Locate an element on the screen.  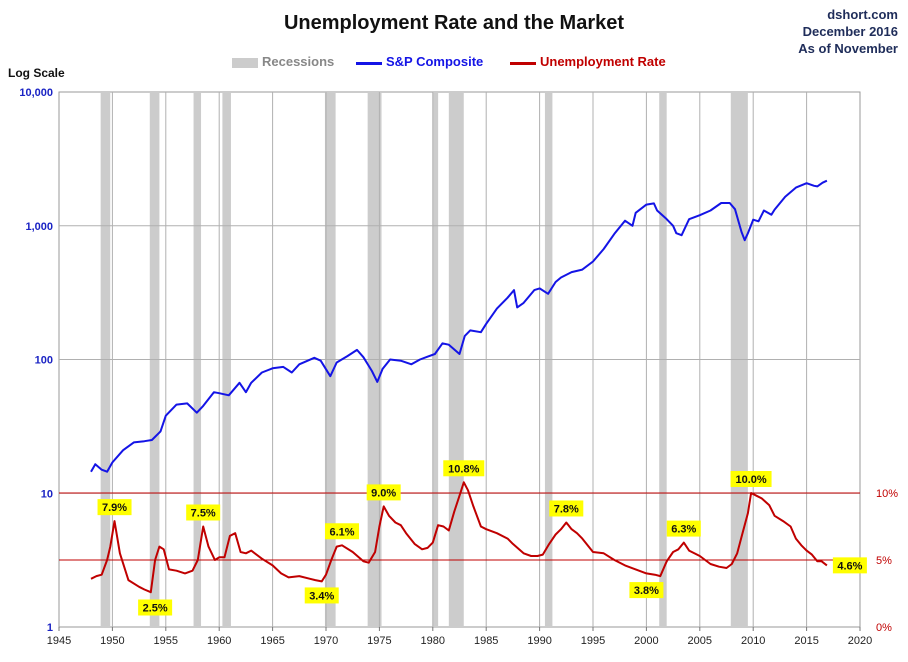
annotation-10: 10.0% is located at coordinates (751, 479).